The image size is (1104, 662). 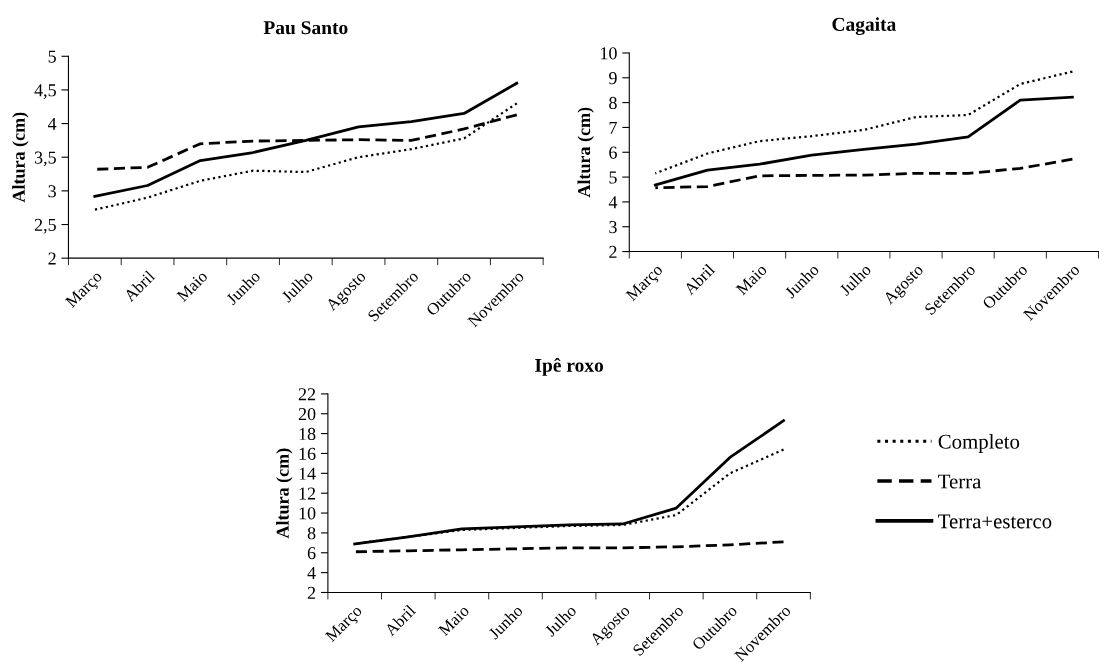 What do you see at coordinates (45, 159) in the screenshot?
I see `y-tick-label: 3,5` at bounding box center [45, 159].